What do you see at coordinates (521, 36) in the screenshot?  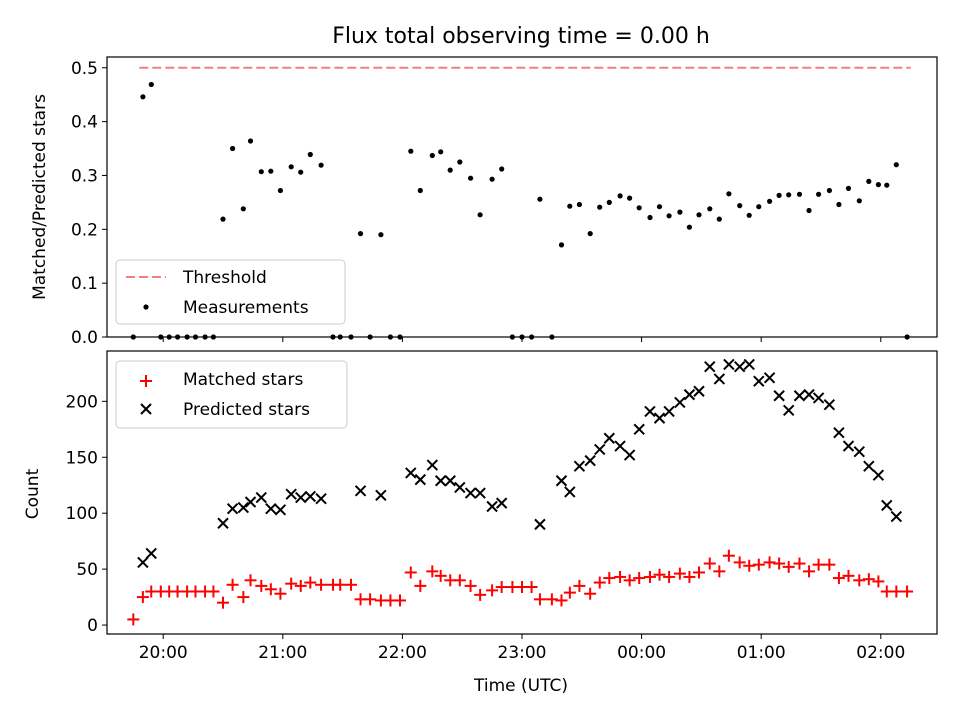 I see `chart-title: Flux total observing time = 0.00 h` at bounding box center [521, 36].